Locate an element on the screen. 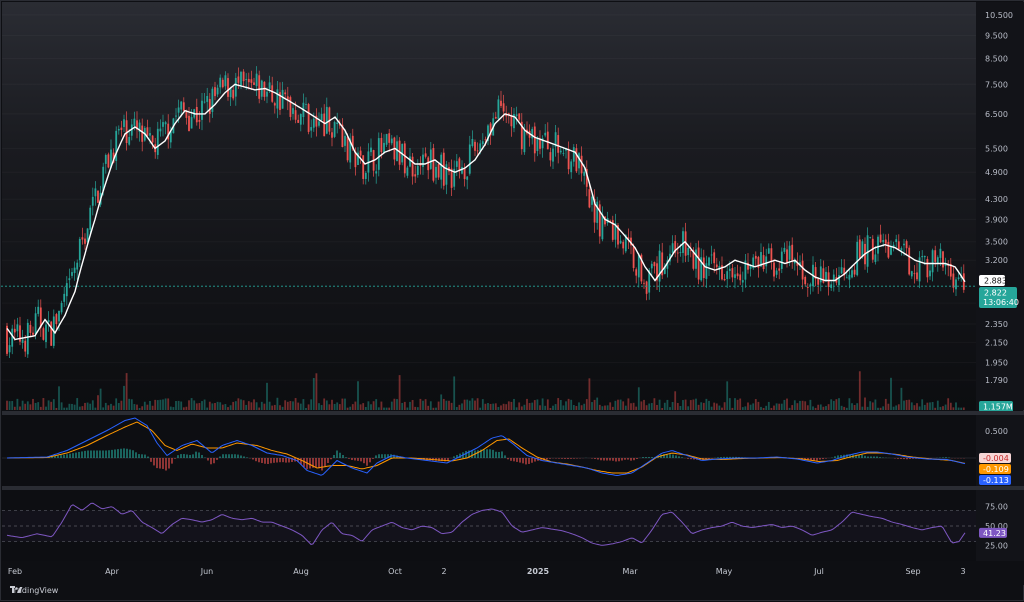  time-tick-label: Jul is located at coordinates (818, 571).